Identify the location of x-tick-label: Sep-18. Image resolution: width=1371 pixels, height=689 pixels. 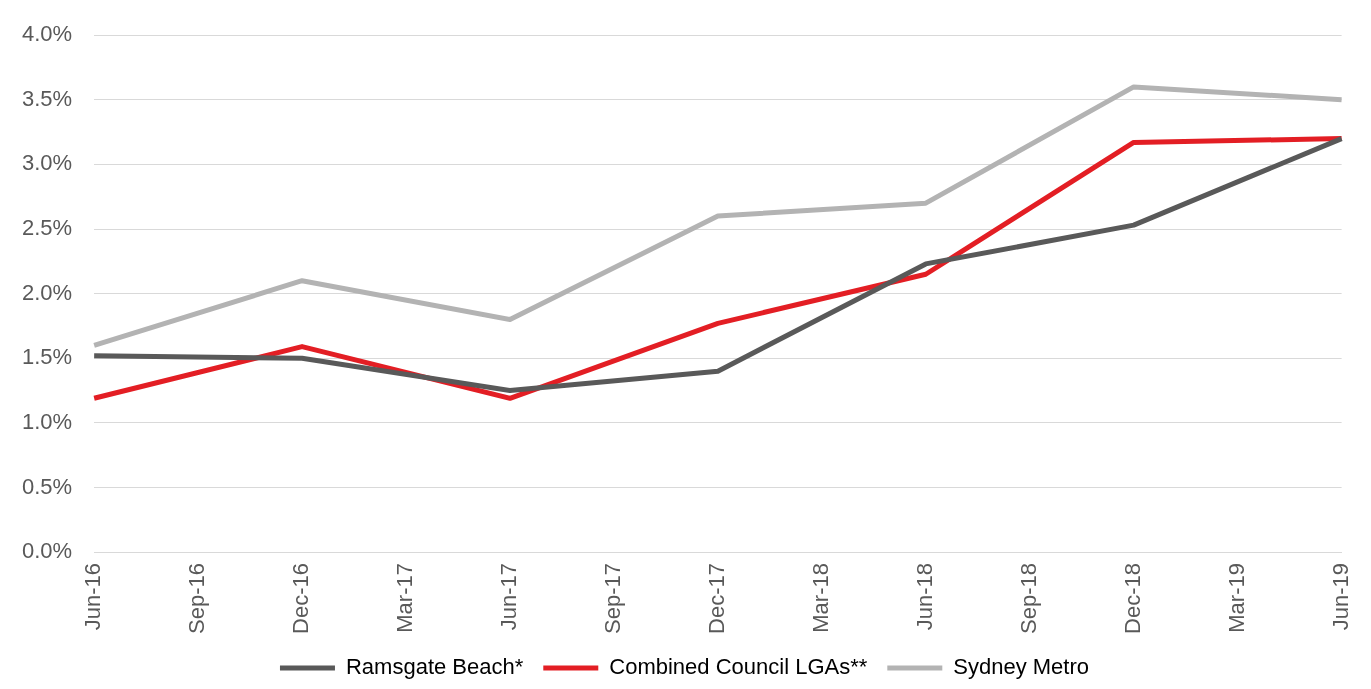
(1028, 599).